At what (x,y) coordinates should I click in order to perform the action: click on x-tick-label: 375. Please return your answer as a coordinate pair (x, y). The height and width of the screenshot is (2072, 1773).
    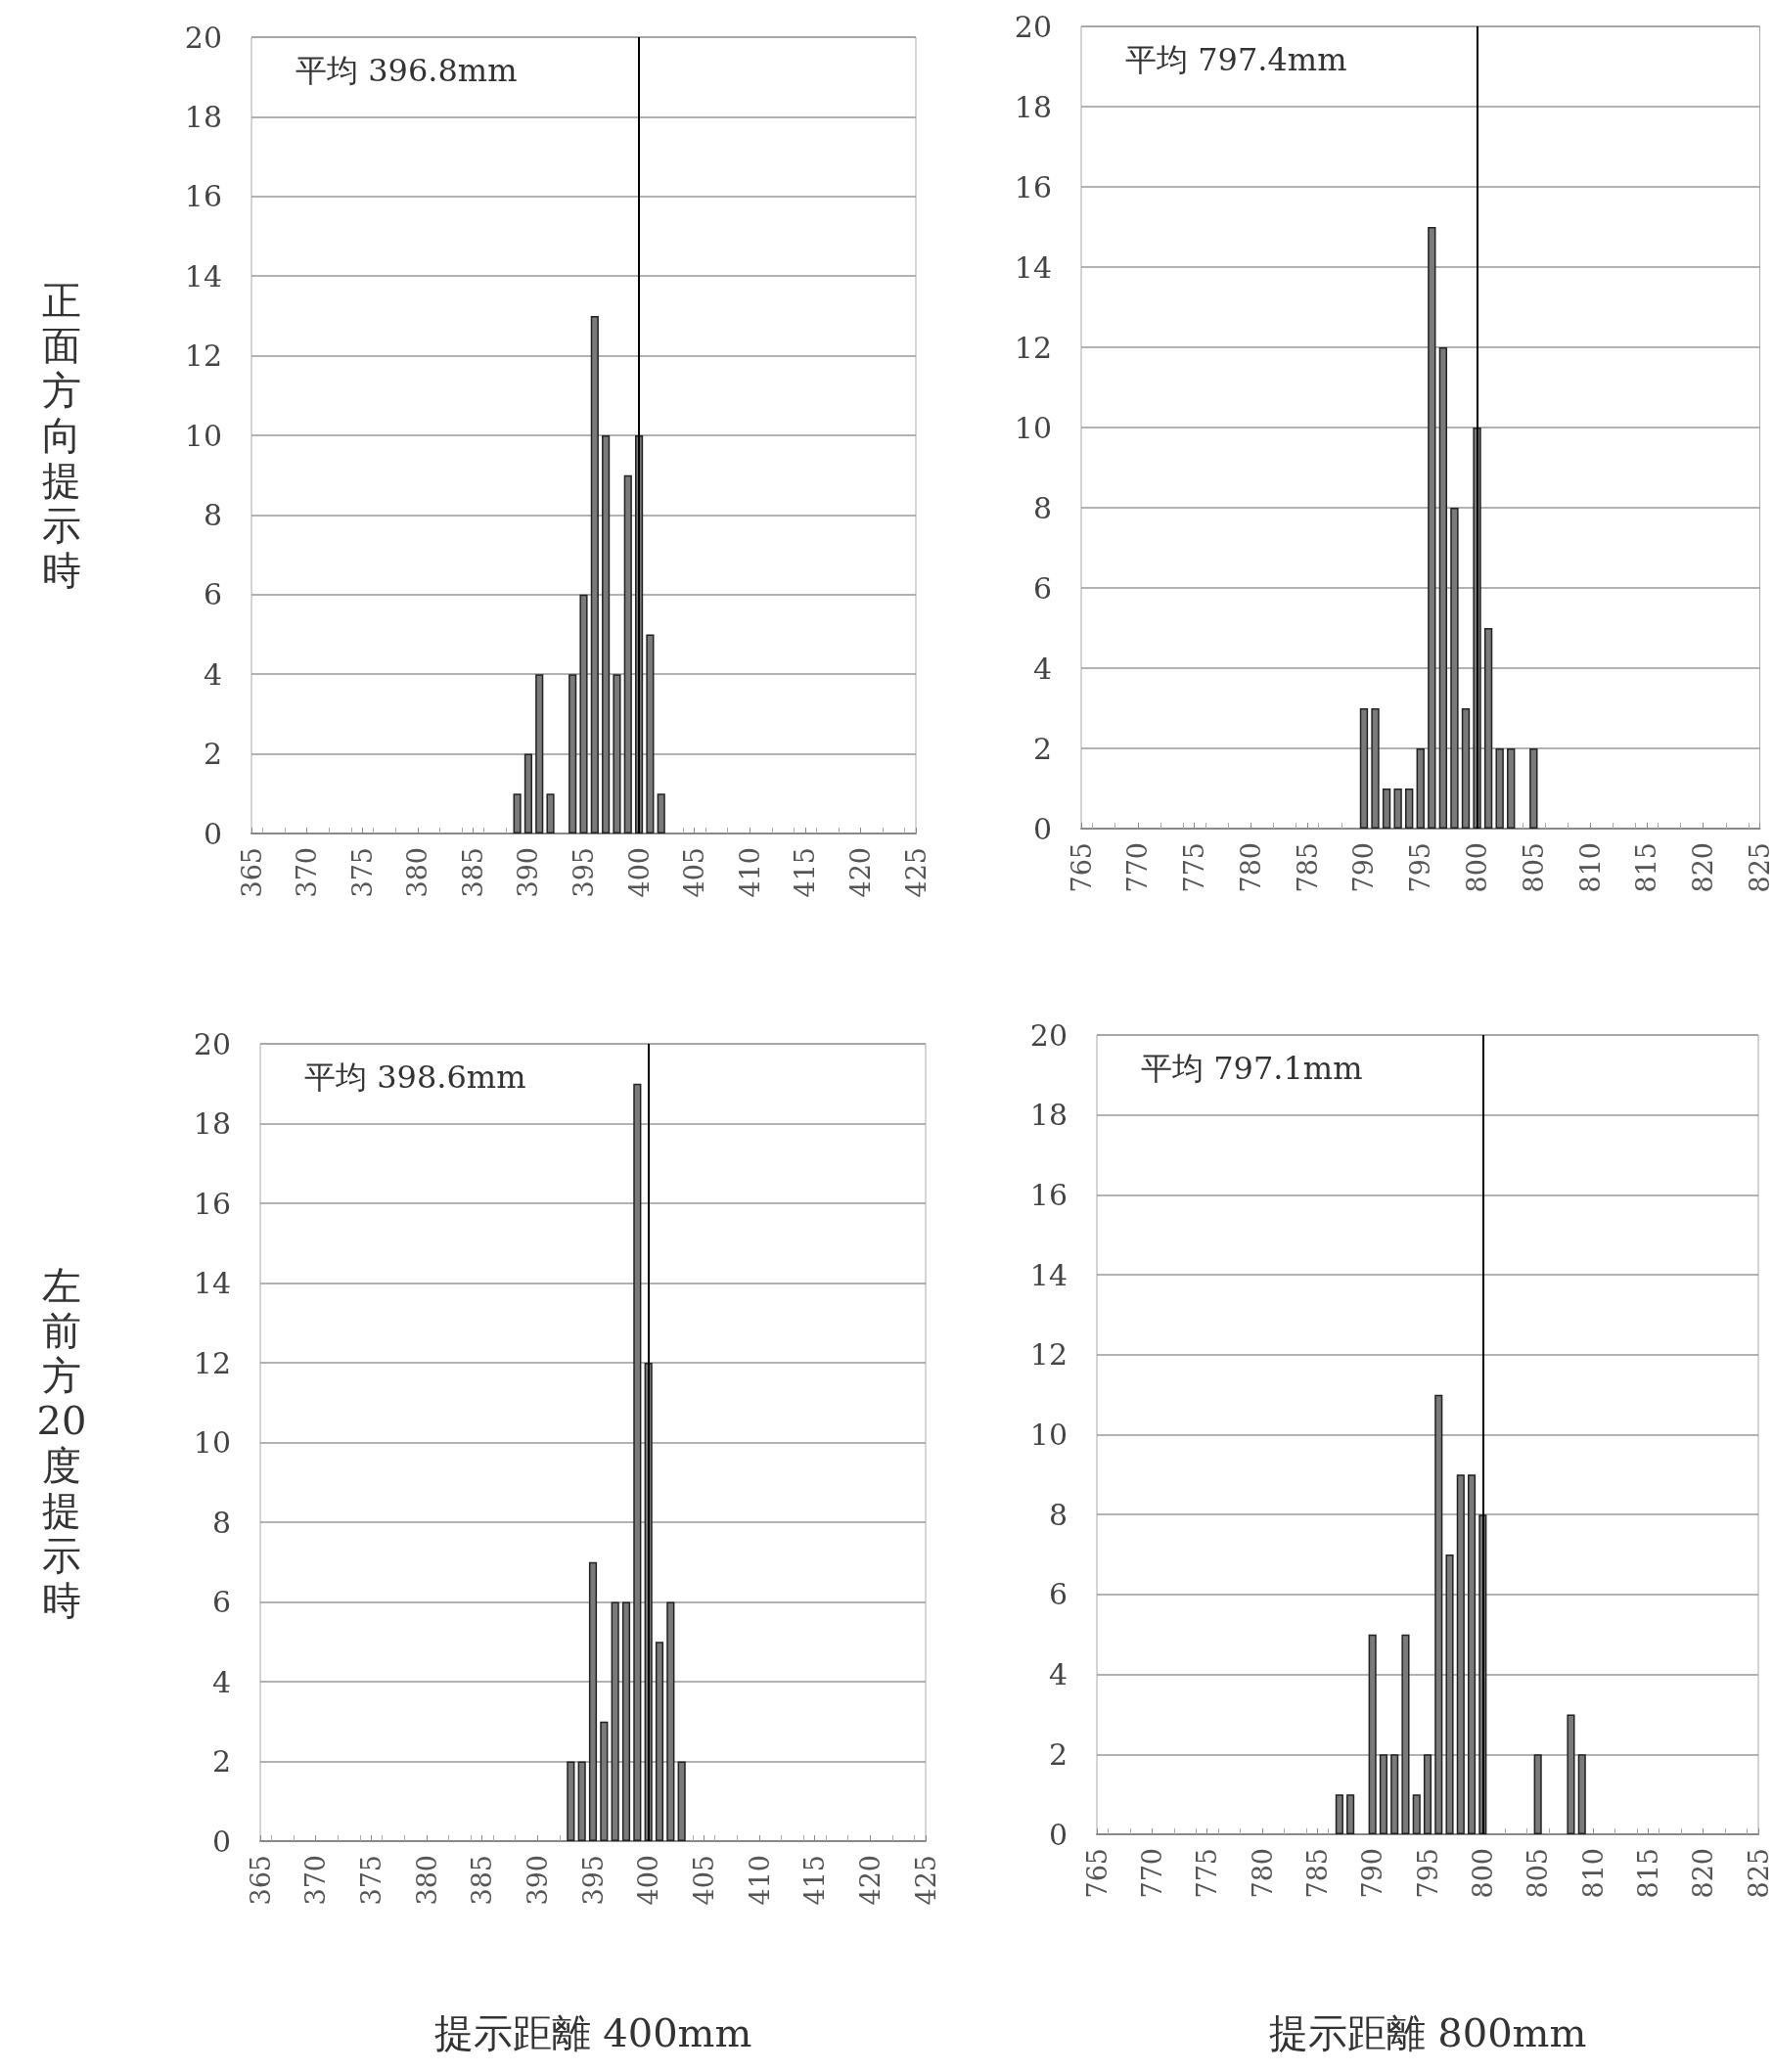
    Looking at the image, I should click on (362, 872).